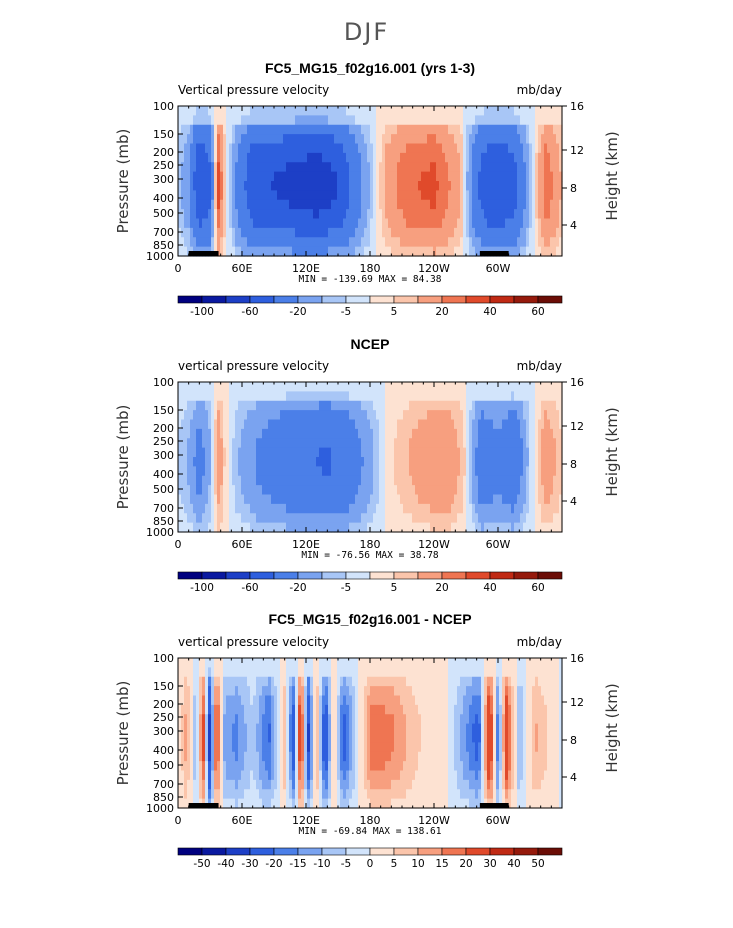 The image size is (733, 928). What do you see at coordinates (370, 555) in the screenshot?
I see `stats-text: MIN = -76.56 MAX = 38.78` at bounding box center [370, 555].